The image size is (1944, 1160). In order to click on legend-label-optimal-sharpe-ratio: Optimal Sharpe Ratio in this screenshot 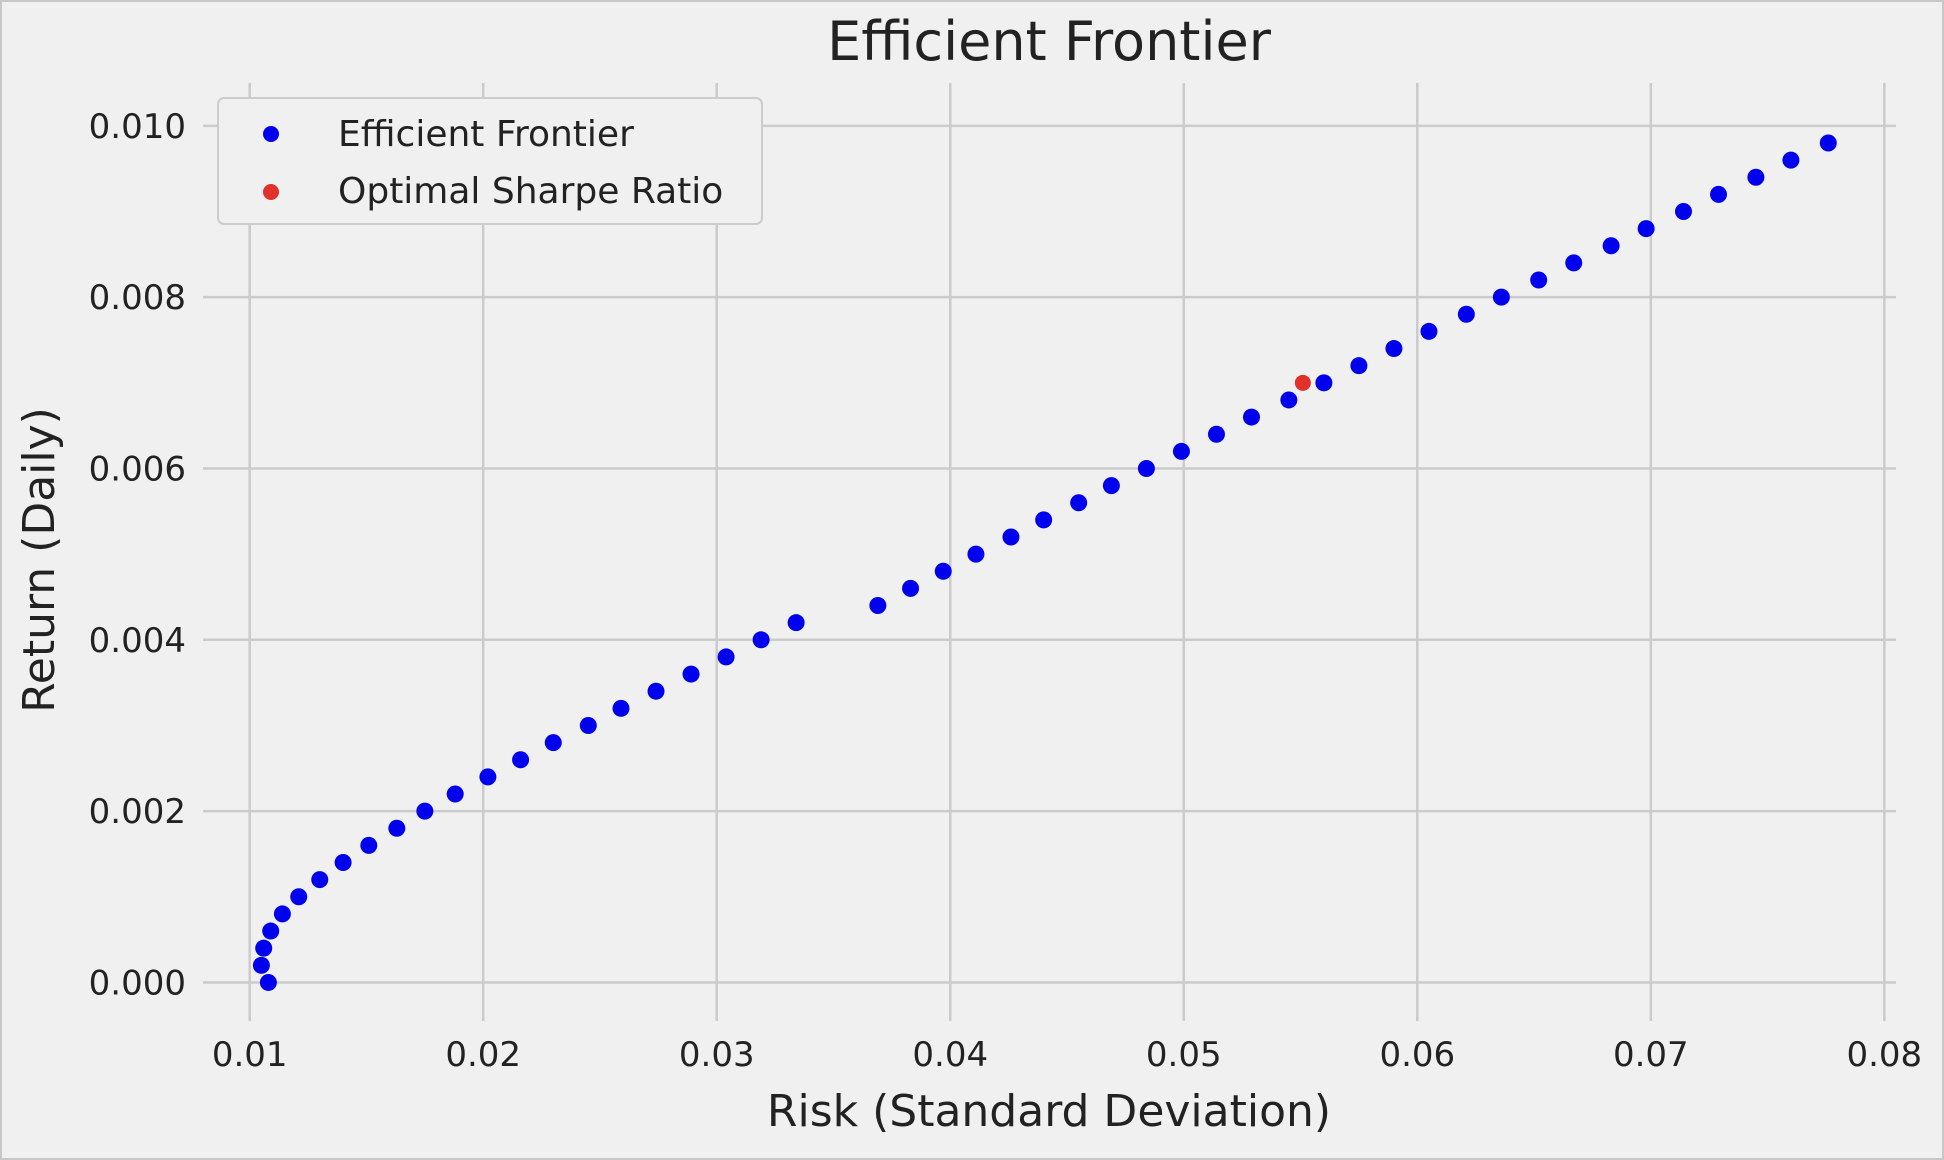, I will do `click(530, 191)`.